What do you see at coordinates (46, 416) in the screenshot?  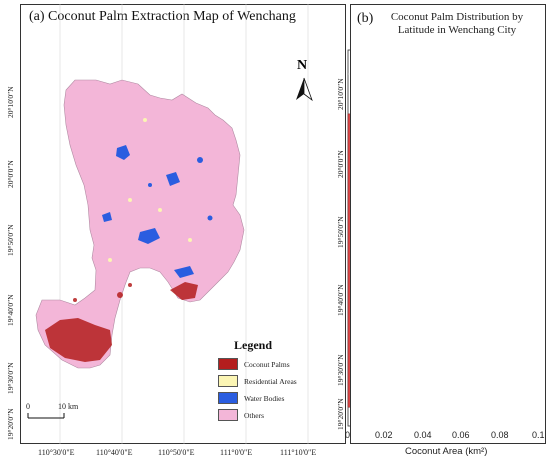 I see `scale-bar` at bounding box center [46, 416].